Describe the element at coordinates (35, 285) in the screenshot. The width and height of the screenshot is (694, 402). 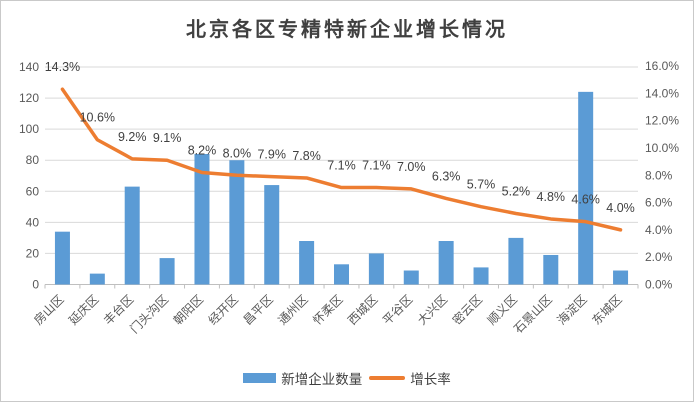
I see `left-axis-label: 0` at that location.